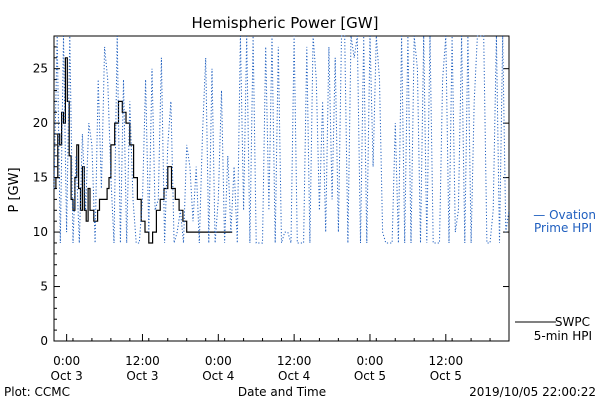  I want to click on y-tick-label: 5, so click(44, 287).